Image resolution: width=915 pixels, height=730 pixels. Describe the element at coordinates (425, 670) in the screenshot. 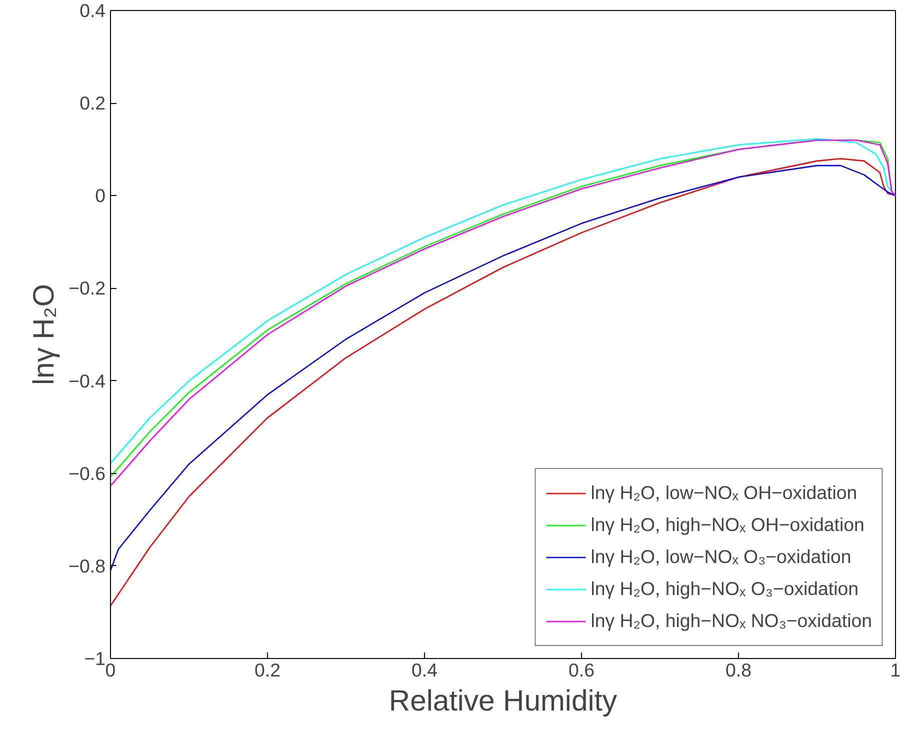

I see `x-tick-label: 0.4` at that location.